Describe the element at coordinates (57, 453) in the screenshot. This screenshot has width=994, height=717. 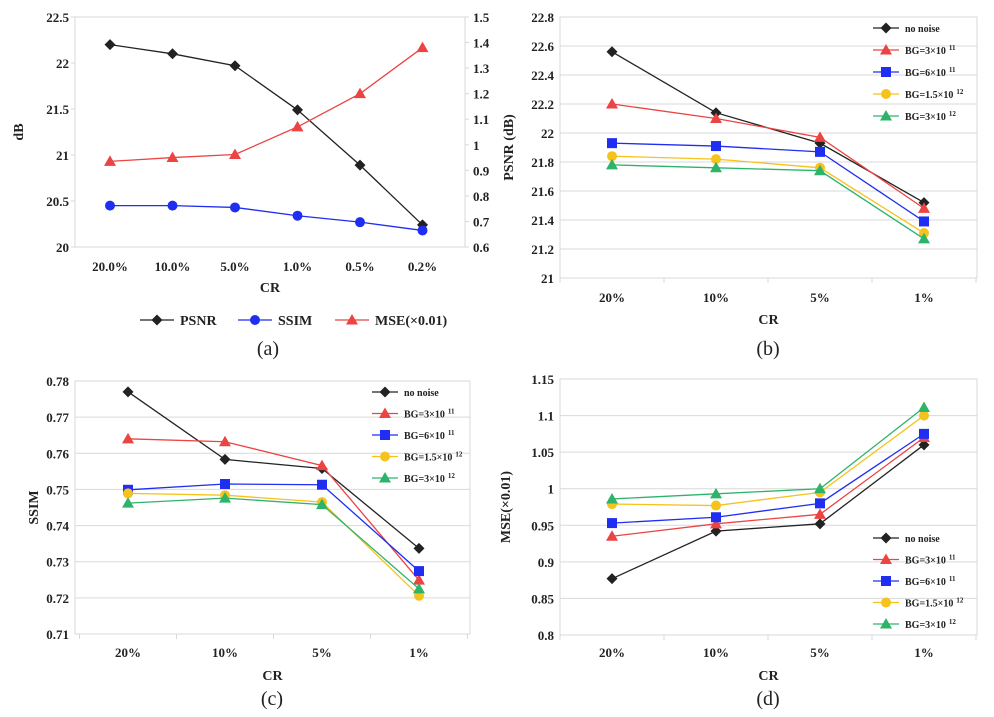
I see `y-tick-label: 0.76` at that location.